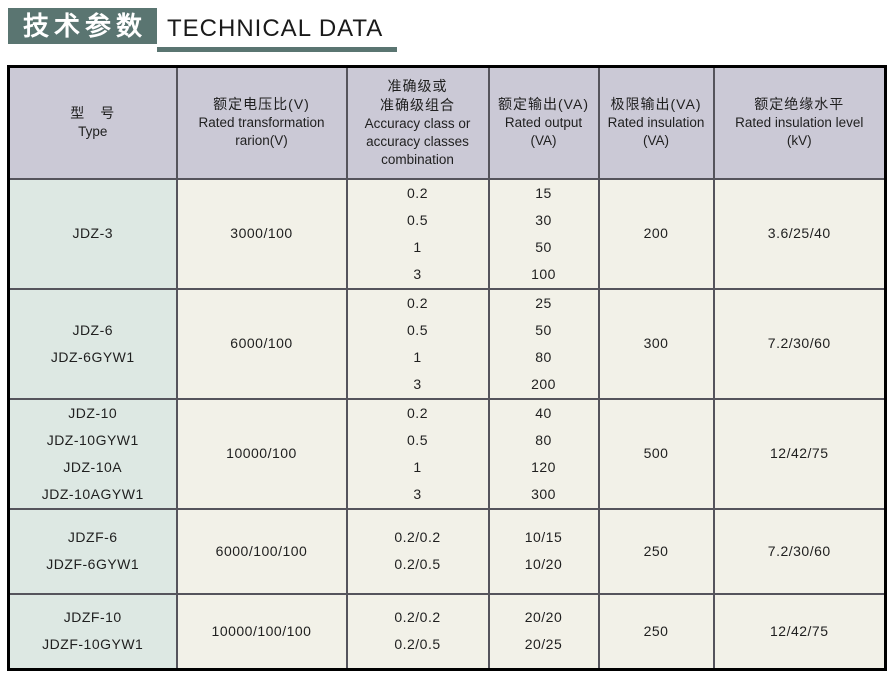  What do you see at coordinates (543, 617) in the screenshot?
I see `cell-line: 20/20` at bounding box center [543, 617].